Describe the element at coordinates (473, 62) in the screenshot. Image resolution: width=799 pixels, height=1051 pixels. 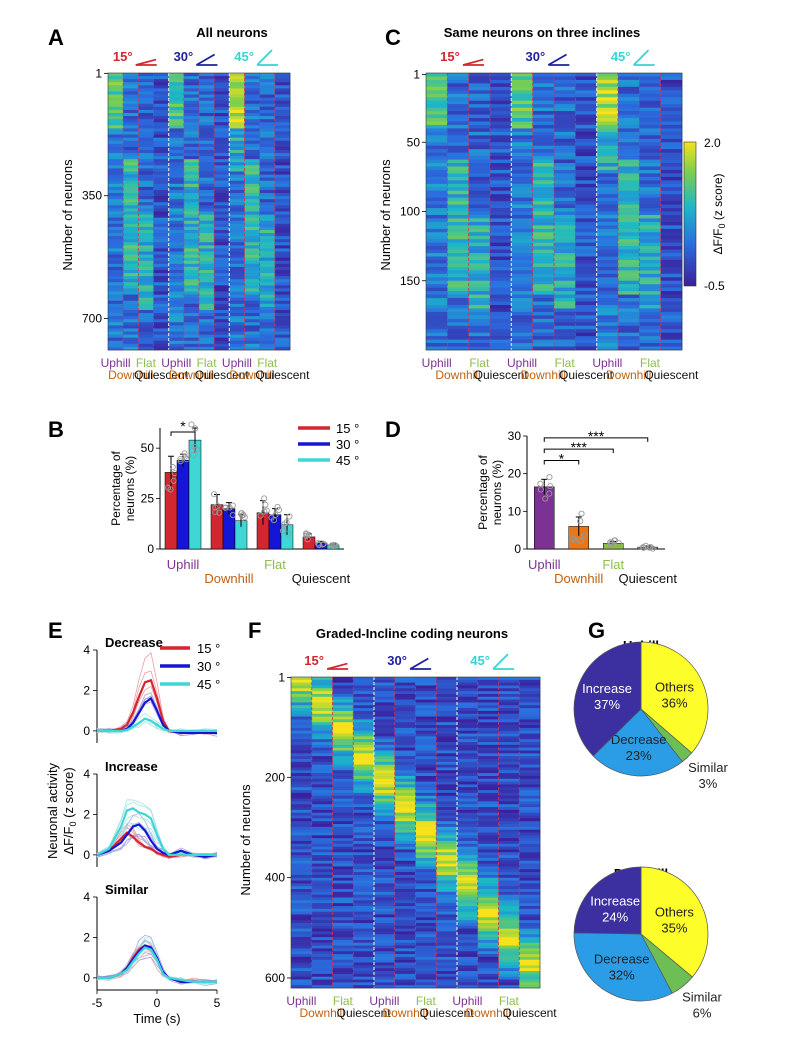
I see `incline-icon-slope` at that location.